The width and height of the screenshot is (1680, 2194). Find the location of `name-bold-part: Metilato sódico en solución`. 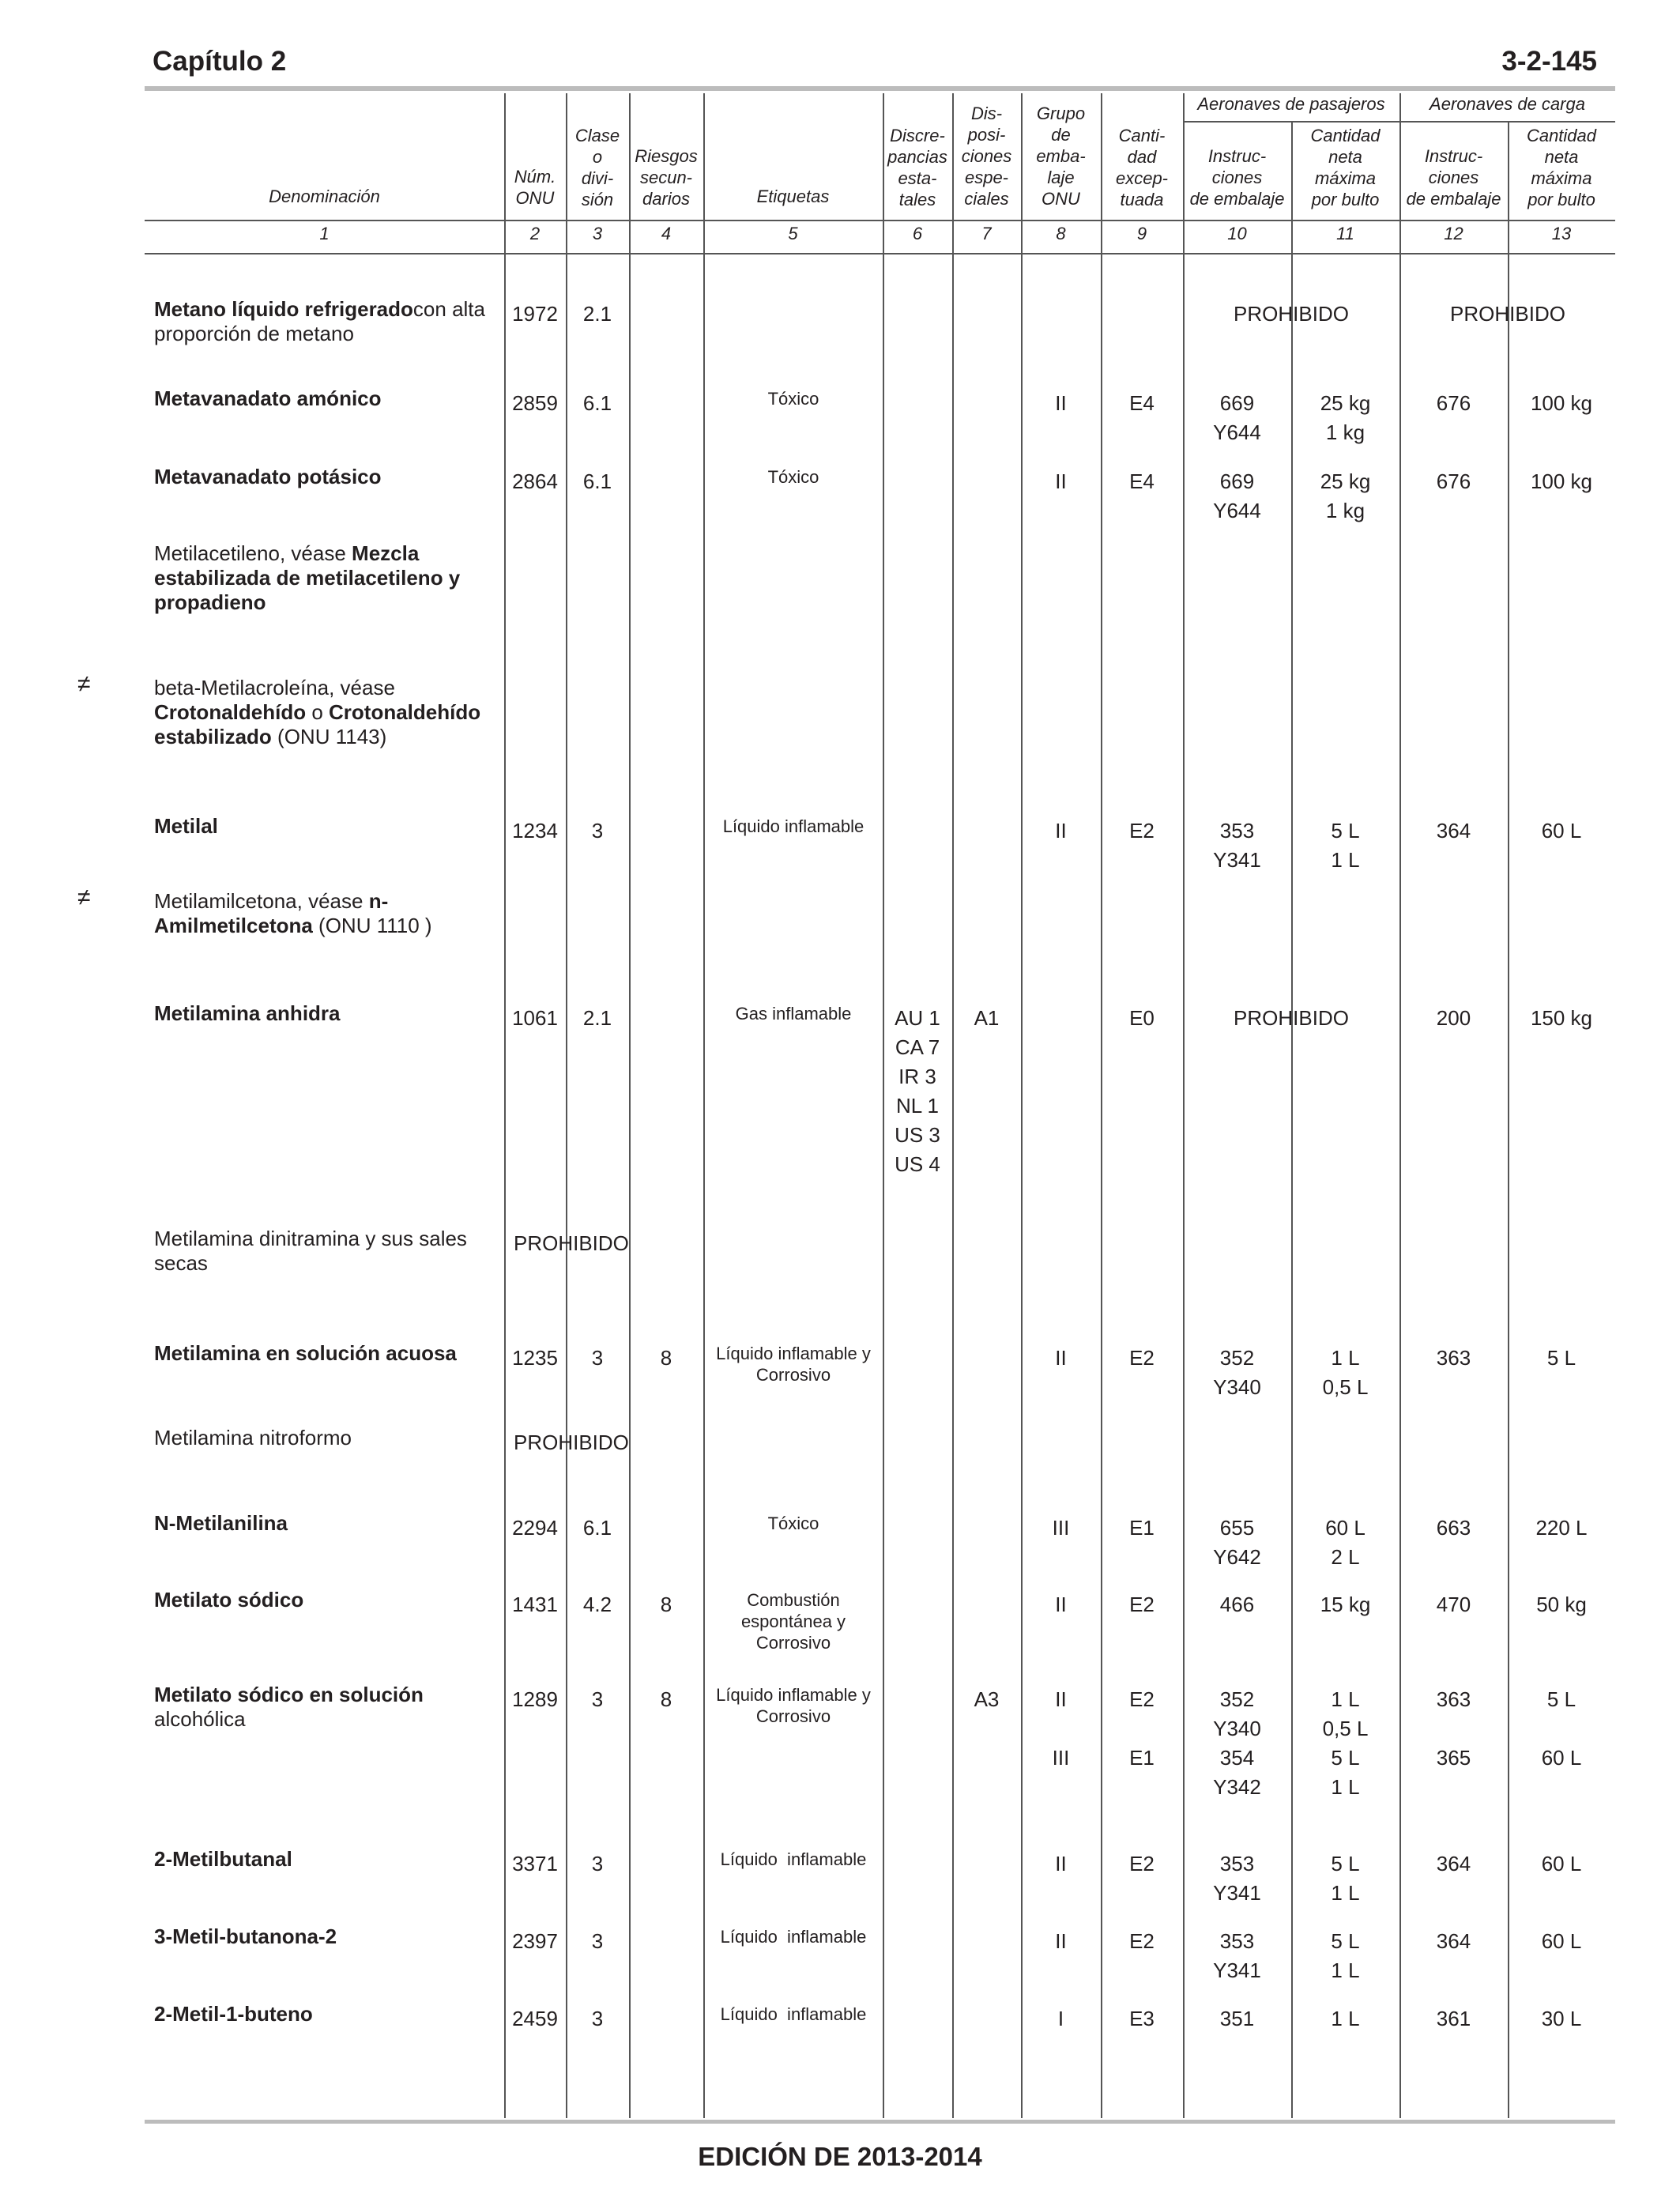

name-bold-part: Metilato sódico en solución is located at coordinates (289, 1694).